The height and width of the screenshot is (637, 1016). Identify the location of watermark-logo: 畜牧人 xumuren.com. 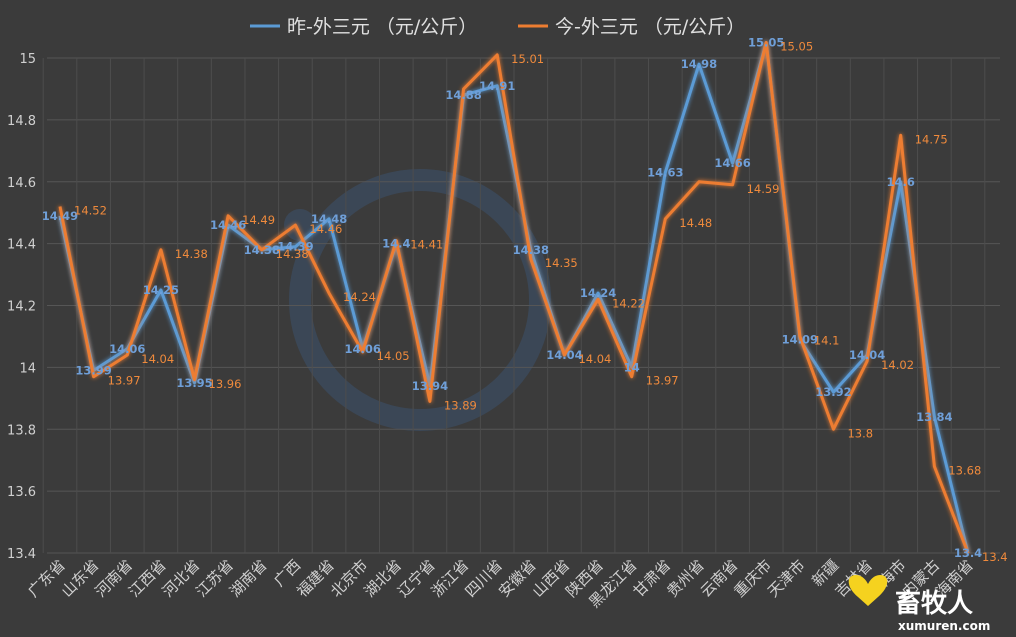
(919, 604).